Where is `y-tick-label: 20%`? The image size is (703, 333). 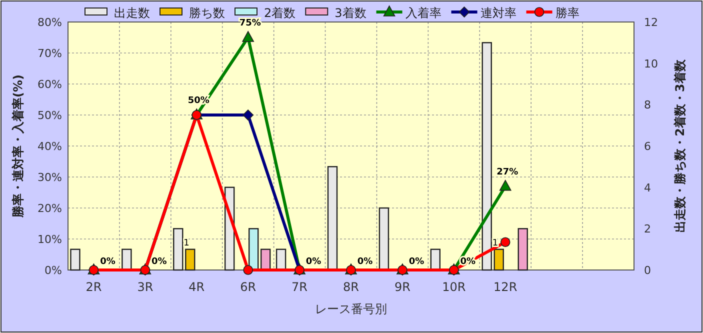
y-tick-label: 20% is located at coordinates (50, 208).